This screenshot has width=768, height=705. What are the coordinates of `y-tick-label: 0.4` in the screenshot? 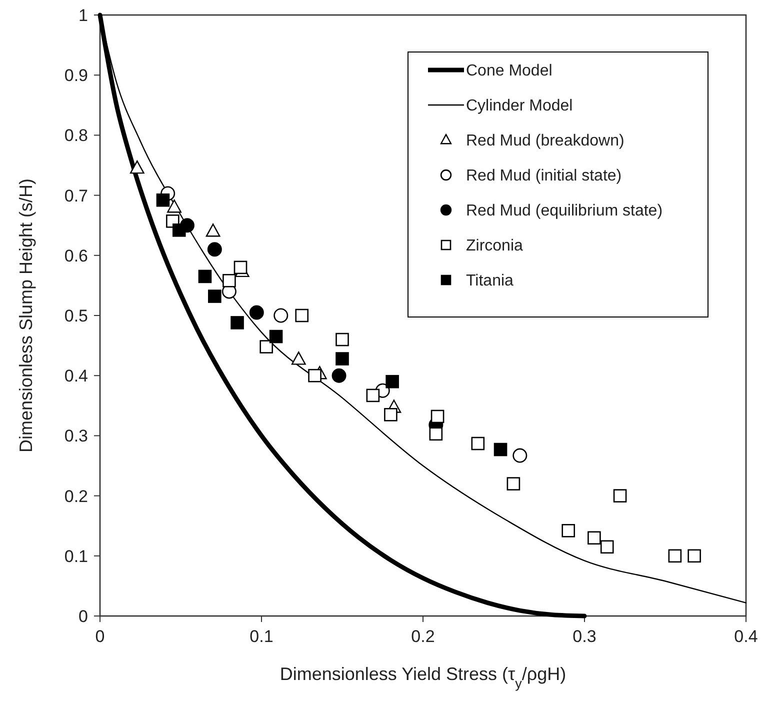 It's located at (76, 376).